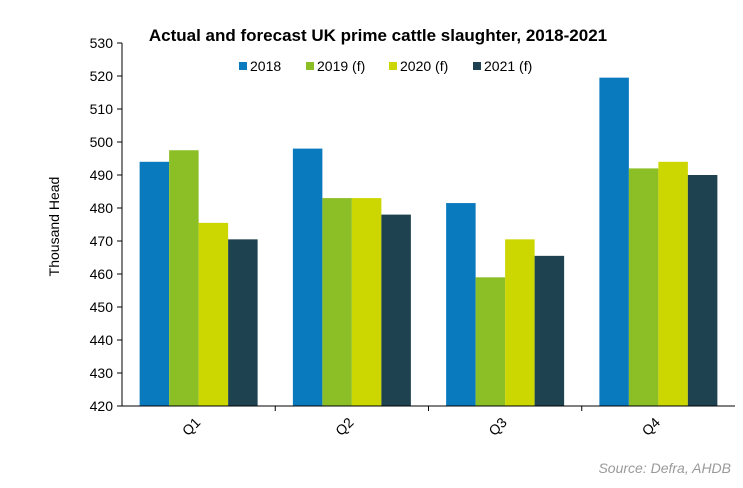 The width and height of the screenshot is (743, 488). I want to click on y-tick-label: 490, so click(102, 175).